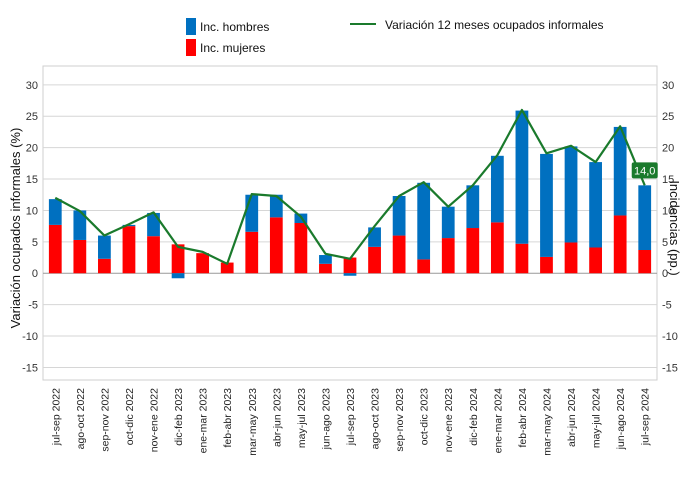 The height and width of the screenshot is (481, 682). I want to click on x-tick-label: feb-abr 2023, so click(228, 418).